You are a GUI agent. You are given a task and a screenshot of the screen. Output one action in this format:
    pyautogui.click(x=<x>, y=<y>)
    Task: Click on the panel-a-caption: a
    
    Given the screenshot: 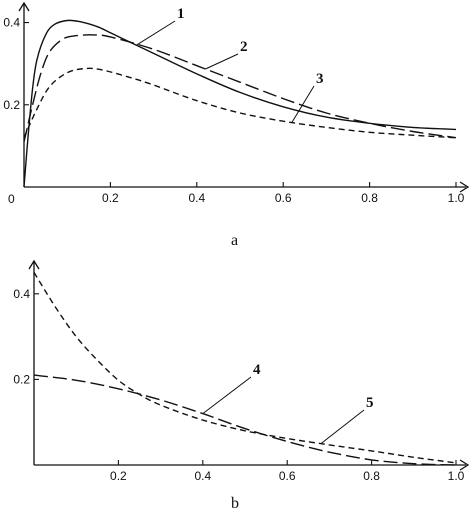 What is the action you would take?
    pyautogui.click(x=234, y=240)
    